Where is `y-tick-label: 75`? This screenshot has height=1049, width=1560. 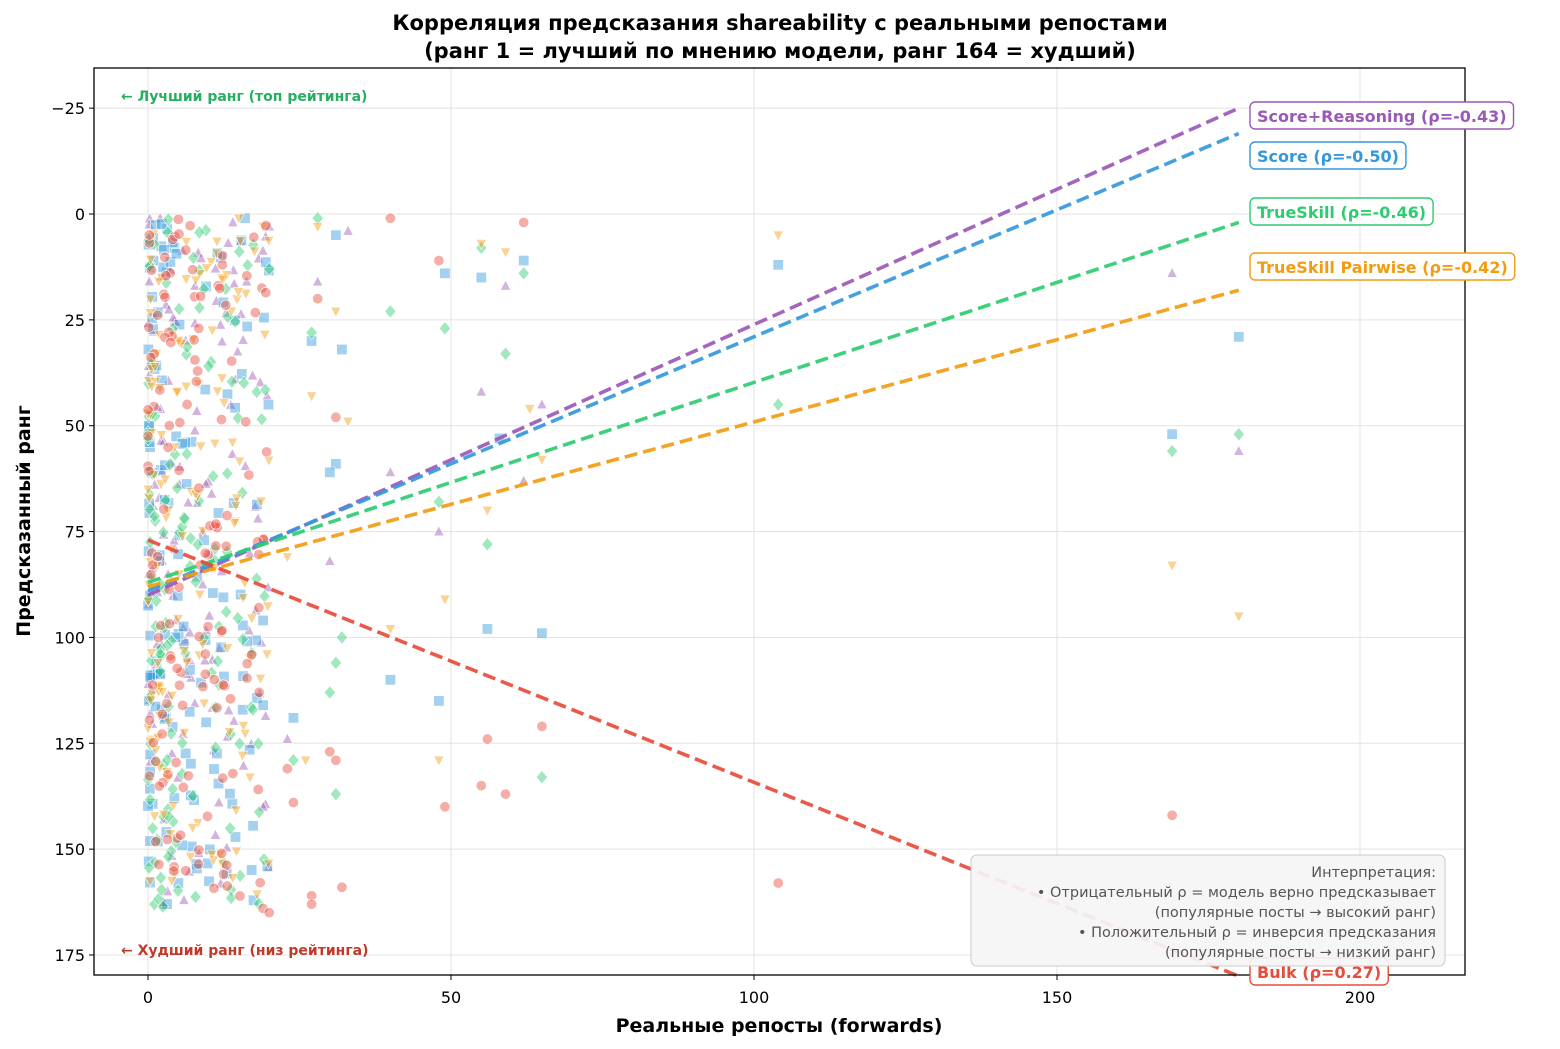 y-tick-label: 75 is located at coordinates (75, 532).